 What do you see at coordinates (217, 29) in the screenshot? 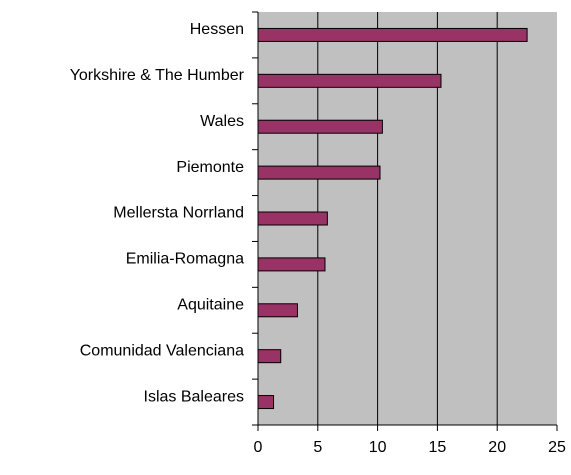
I see `y-tick-label: Hessen` at bounding box center [217, 29].